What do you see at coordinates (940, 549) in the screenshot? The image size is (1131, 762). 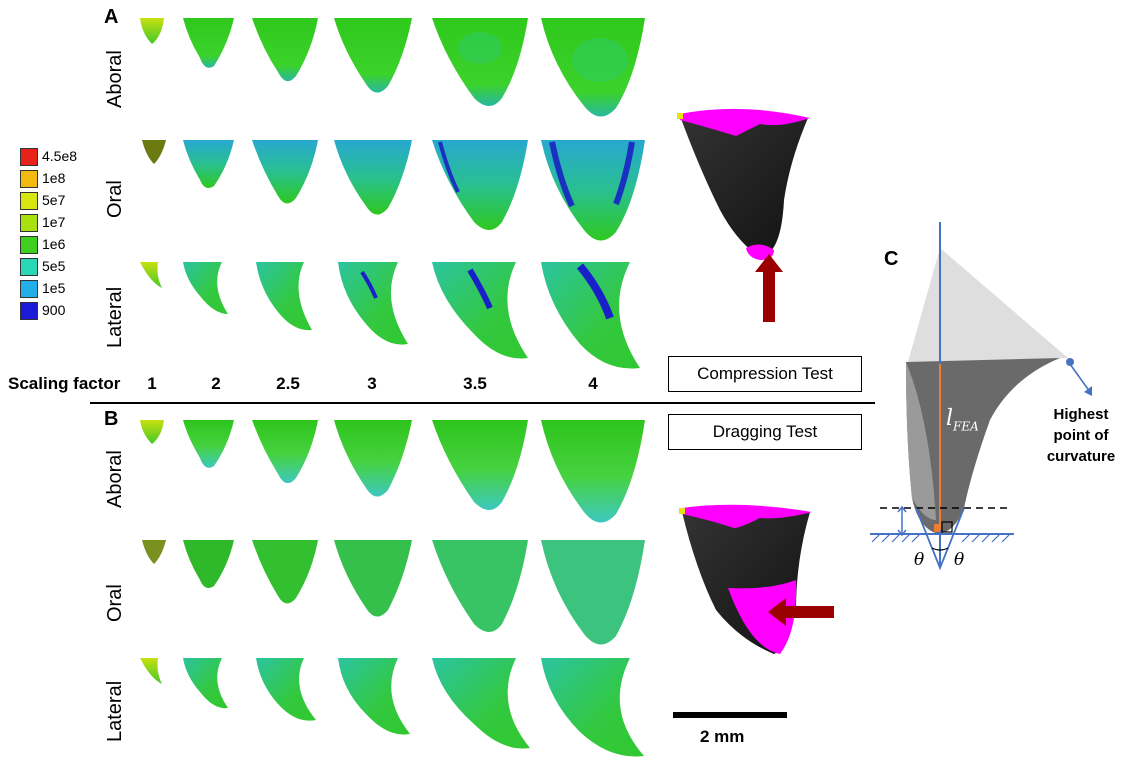 I see `panel-c-theta-arc` at bounding box center [940, 549].